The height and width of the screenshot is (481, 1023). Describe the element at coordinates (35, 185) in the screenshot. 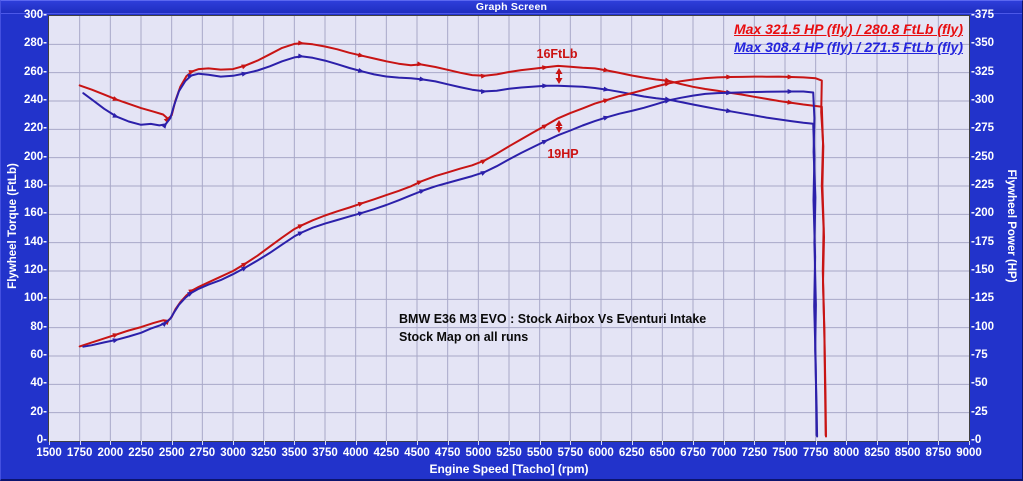

I see `y-left-tick-label: 180-` at that location.